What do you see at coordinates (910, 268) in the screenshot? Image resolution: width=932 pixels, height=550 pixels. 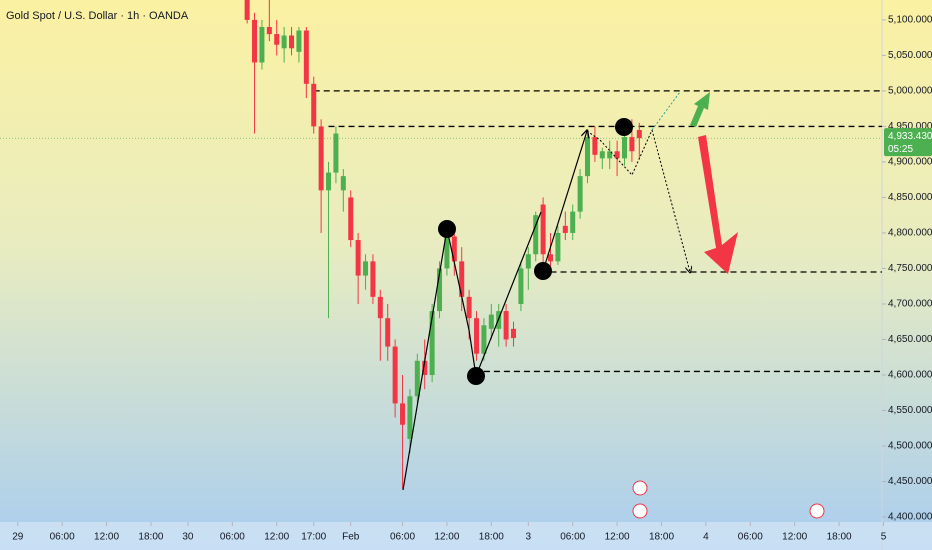 I see `y-tick-label: 4,750.000` at bounding box center [910, 268].